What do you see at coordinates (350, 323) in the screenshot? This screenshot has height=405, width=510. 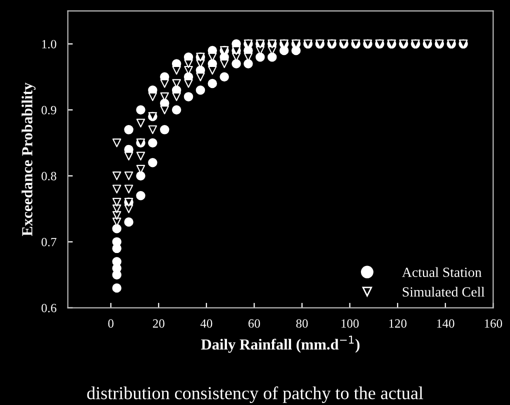 I see `x-tick-label: 100` at bounding box center [350, 323].